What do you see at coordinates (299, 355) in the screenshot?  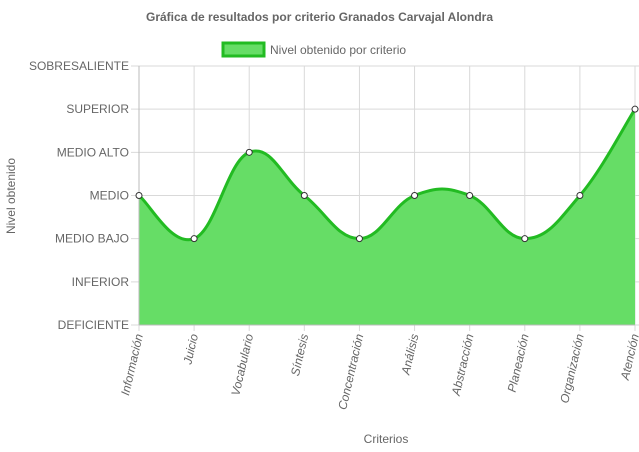 I see `x-tick-label: Síntesis` at bounding box center [299, 355].